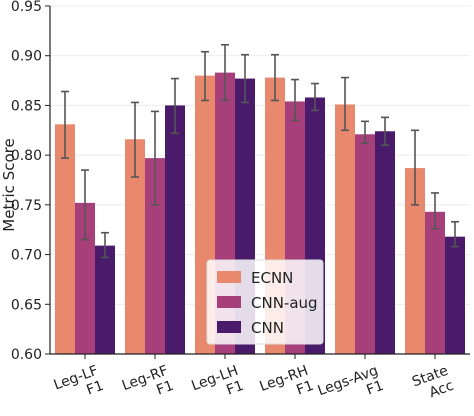 The width and height of the screenshot is (474, 416). I want to click on x-tick-label: Leg-RHF1, so click(287, 386).